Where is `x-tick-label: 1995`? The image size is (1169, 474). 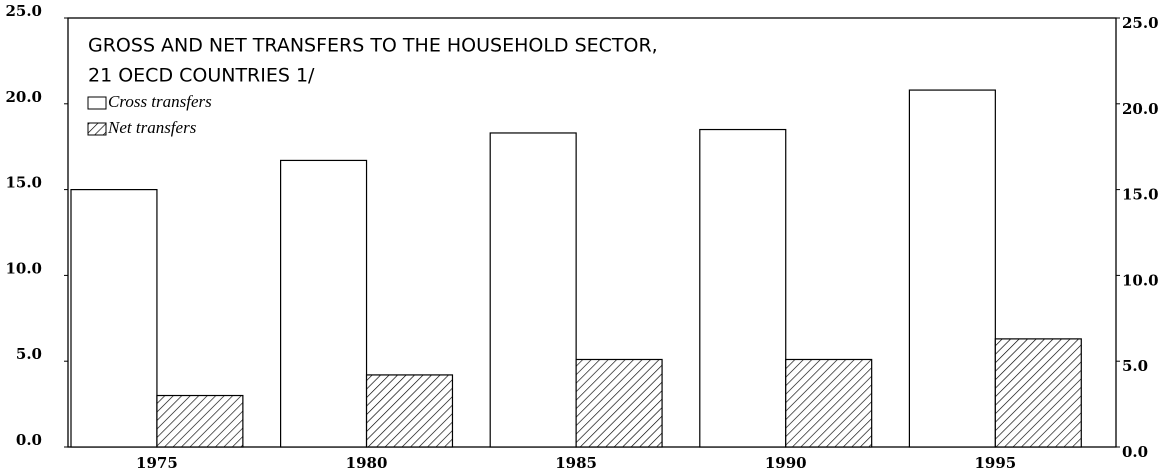 x-tick-label: 1995 is located at coordinates (995, 463).